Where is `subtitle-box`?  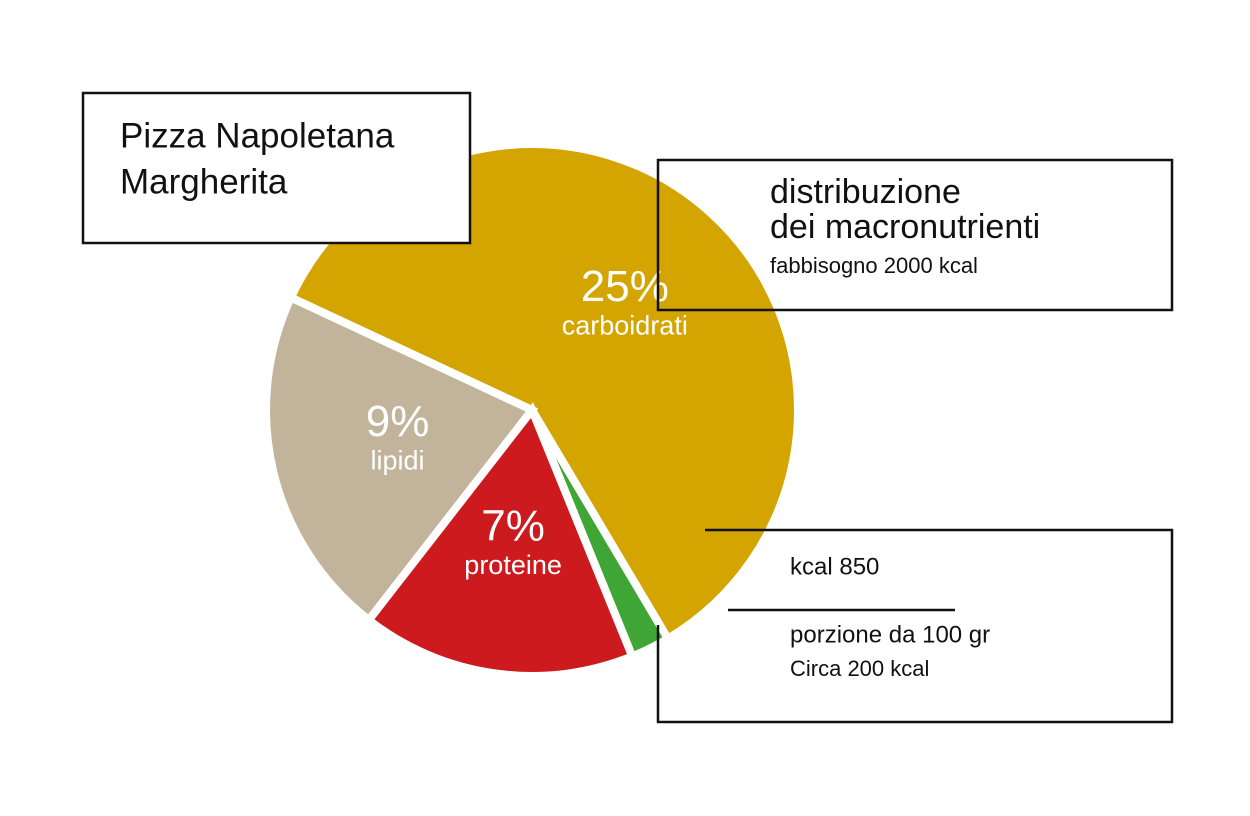 subtitle-box is located at coordinates (915, 235).